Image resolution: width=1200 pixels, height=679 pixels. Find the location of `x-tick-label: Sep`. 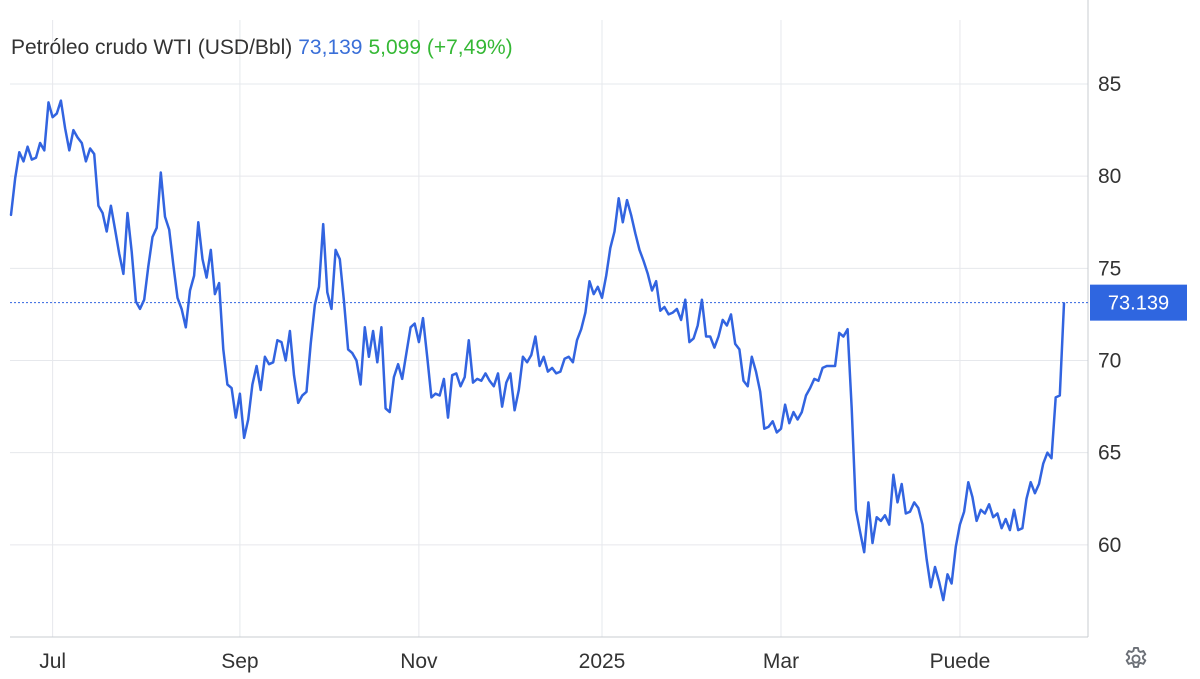

x-tick-label: Sep is located at coordinates (239, 661).